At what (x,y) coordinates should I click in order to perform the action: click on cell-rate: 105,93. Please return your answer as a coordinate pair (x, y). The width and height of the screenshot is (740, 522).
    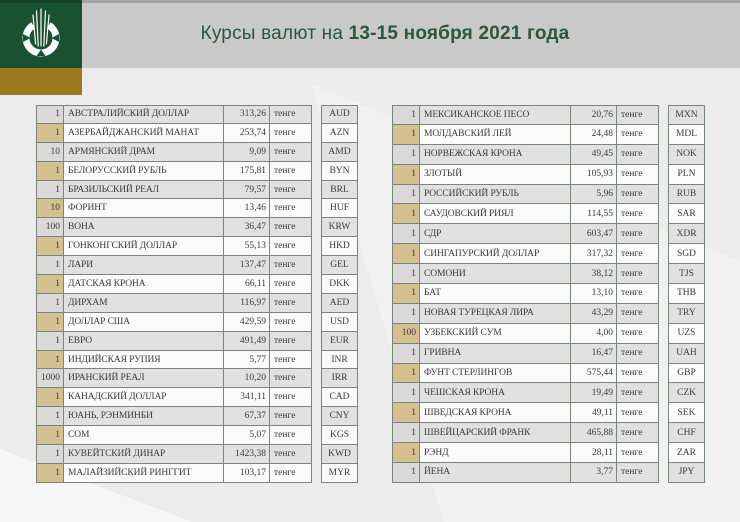
    Looking at the image, I should click on (594, 174).